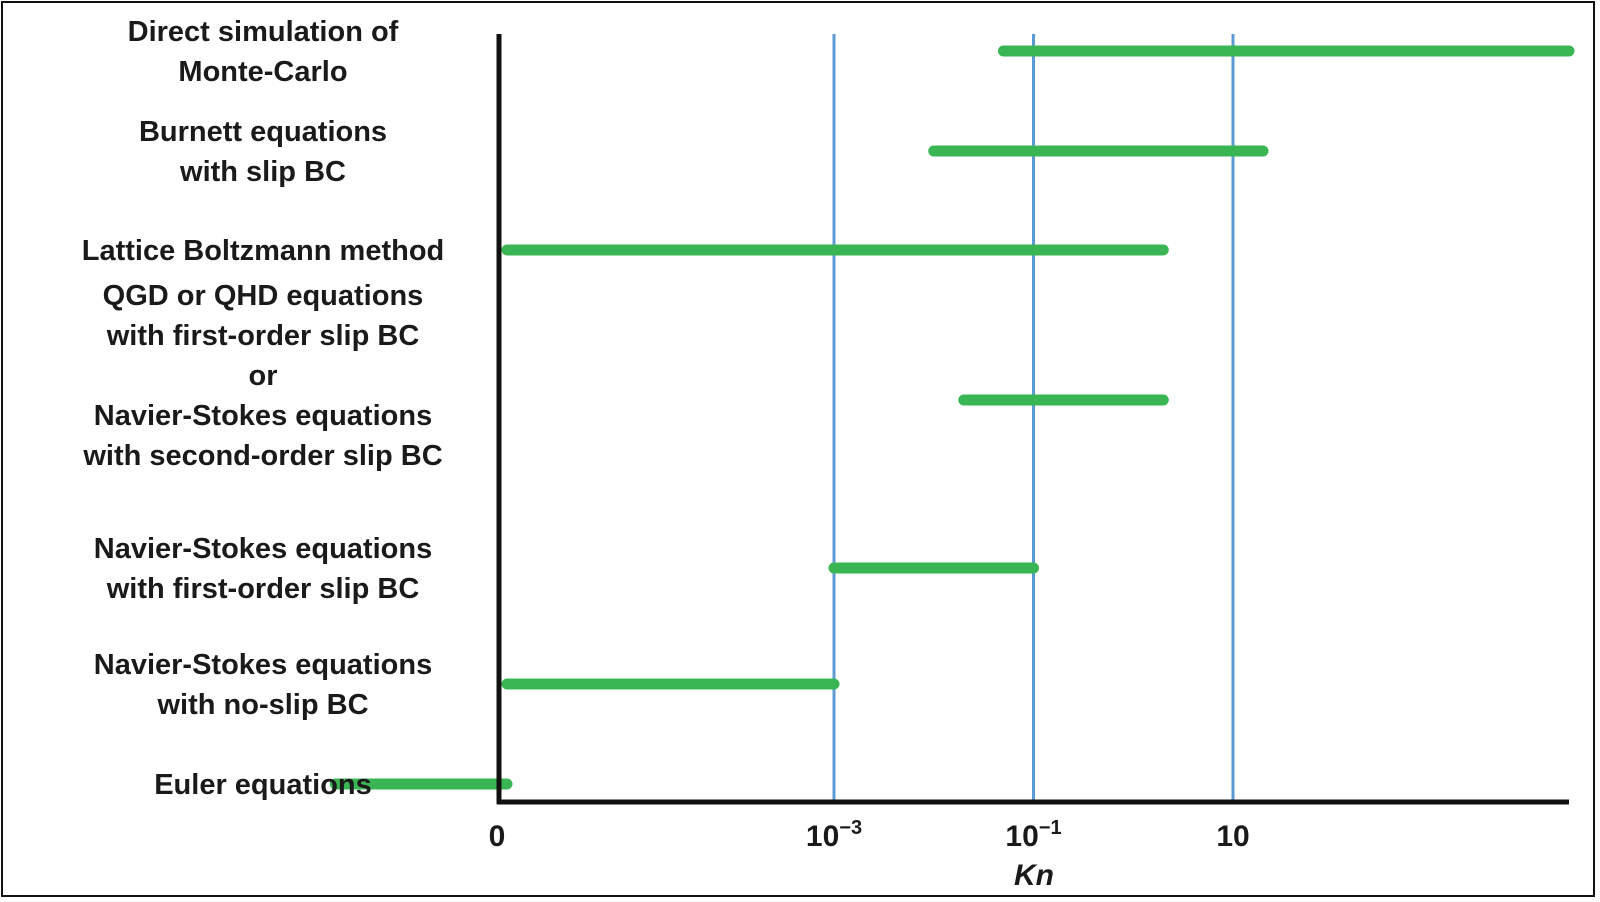 The width and height of the screenshot is (1600, 902). What do you see at coordinates (1033, 835) in the screenshot?
I see `tick-label-2: 10⁻¹` at bounding box center [1033, 835].